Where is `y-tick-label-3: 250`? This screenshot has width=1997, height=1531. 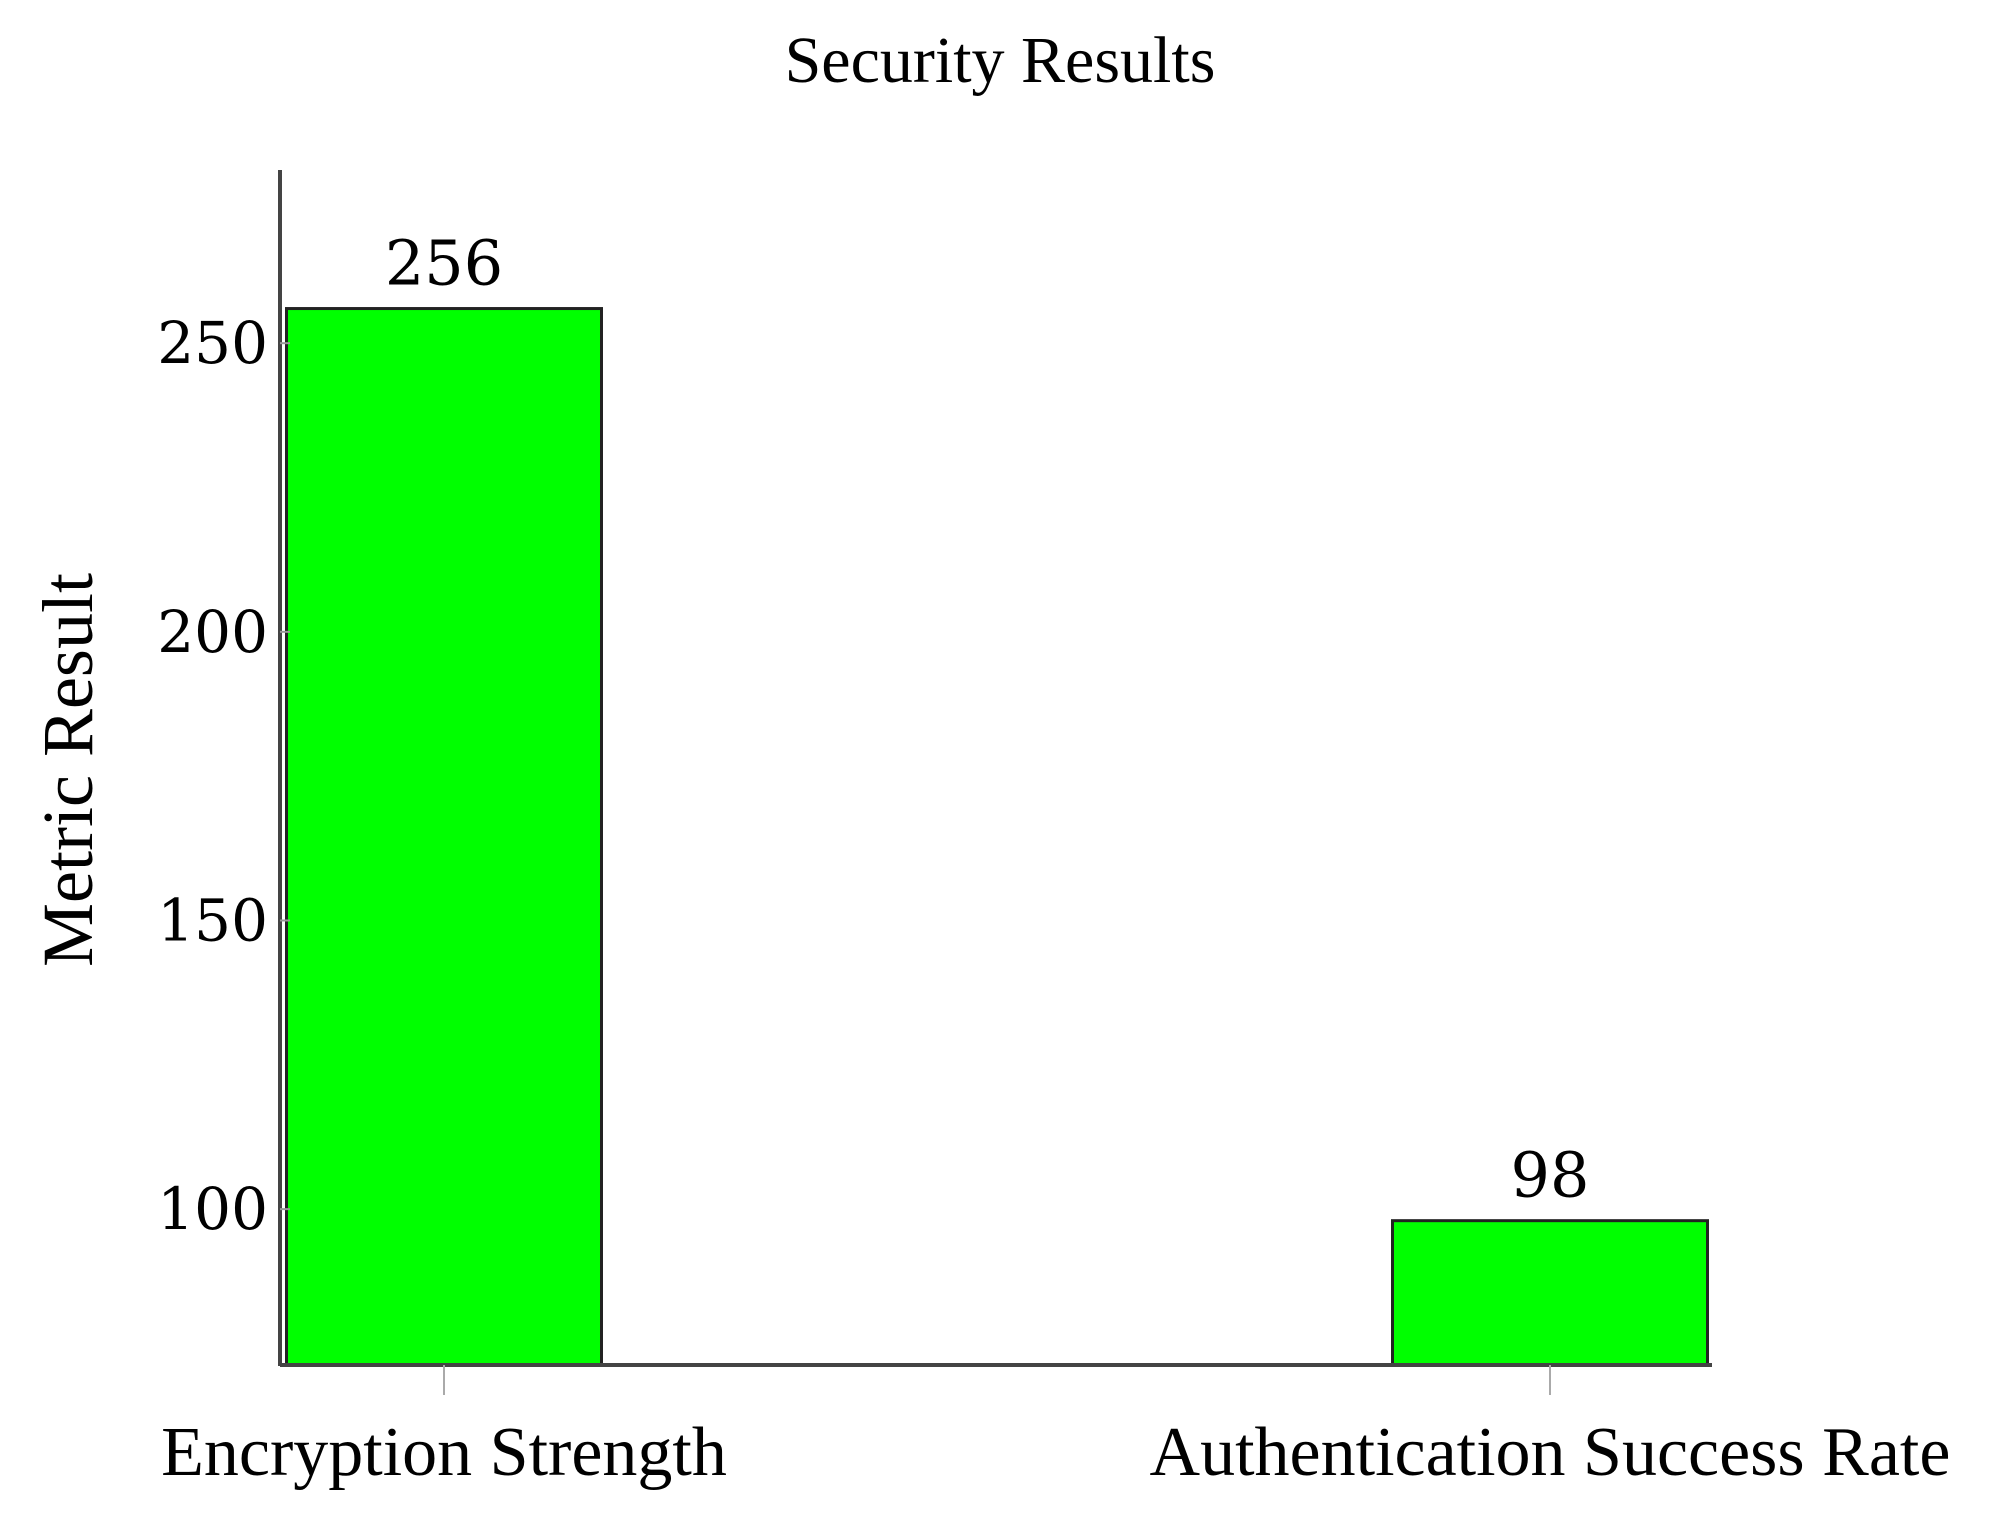 y-tick-label-3: 250 is located at coordinates (212, 343).